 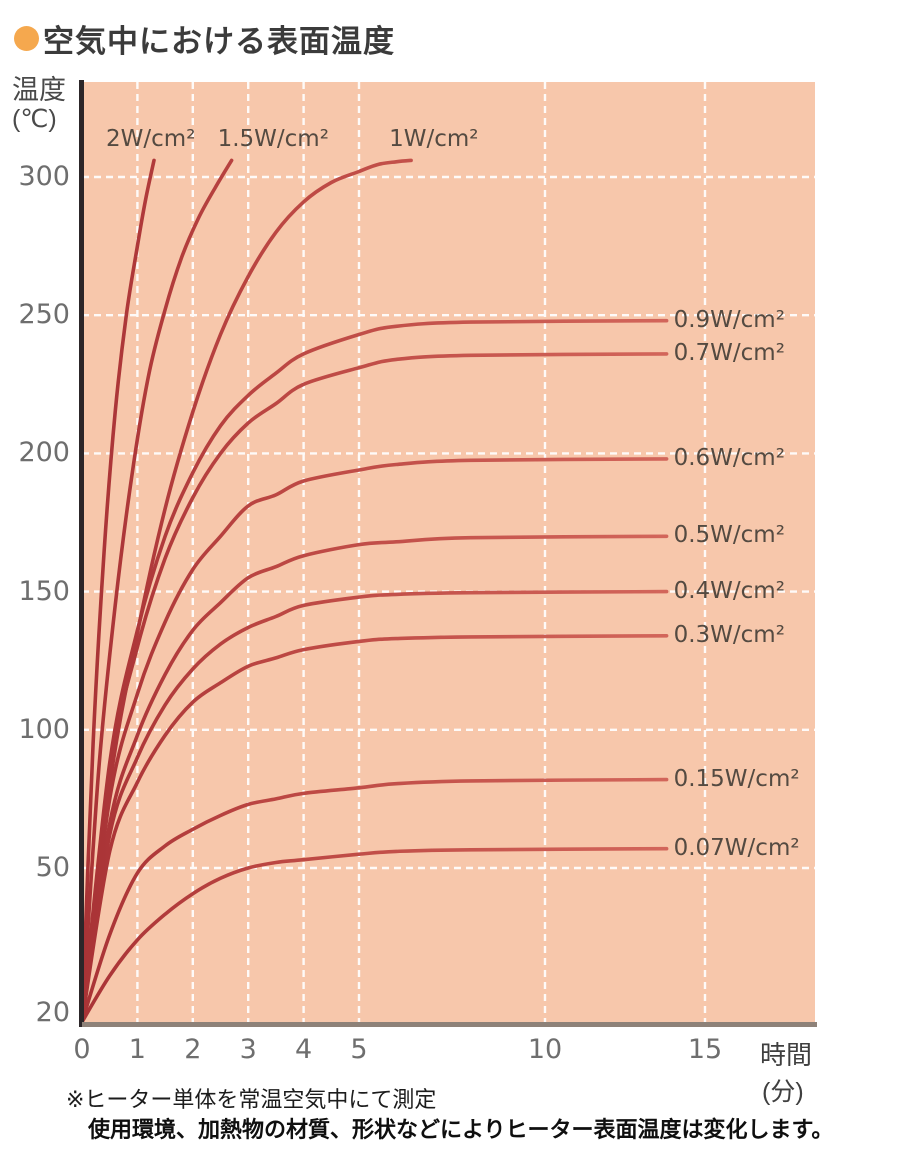 I want to click on series-label: 0.3W/cm², so click(x=729, y=634).